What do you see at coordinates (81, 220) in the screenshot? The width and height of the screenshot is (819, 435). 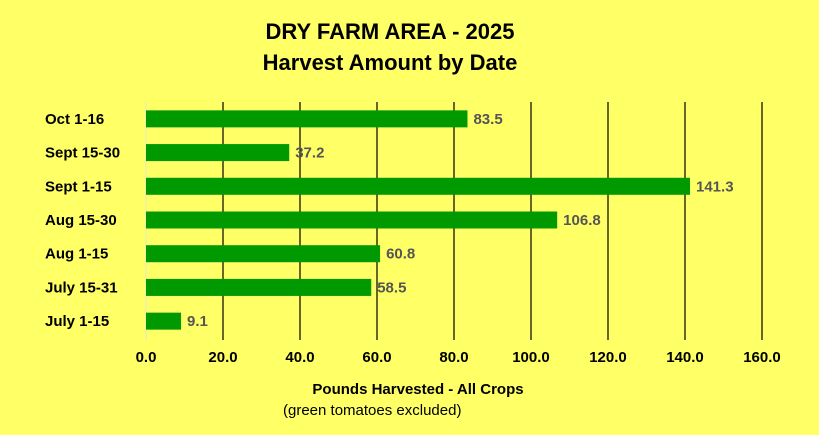 I see `y-tick-label: Aug 15-30` at bounding box center [81, 220].